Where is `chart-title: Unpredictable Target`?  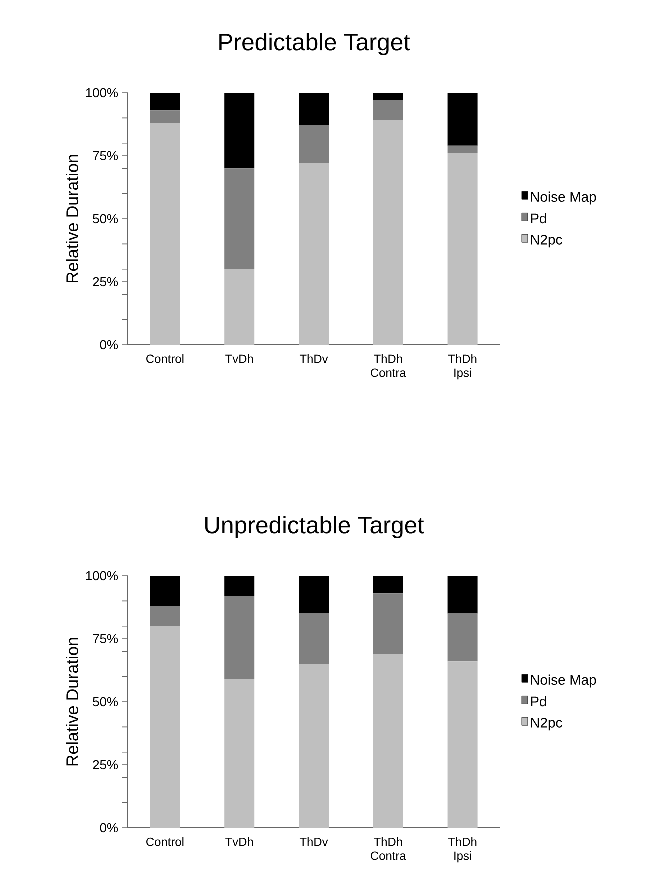
chart-title: Unpredictable Target is located at coordinates (315, 527).